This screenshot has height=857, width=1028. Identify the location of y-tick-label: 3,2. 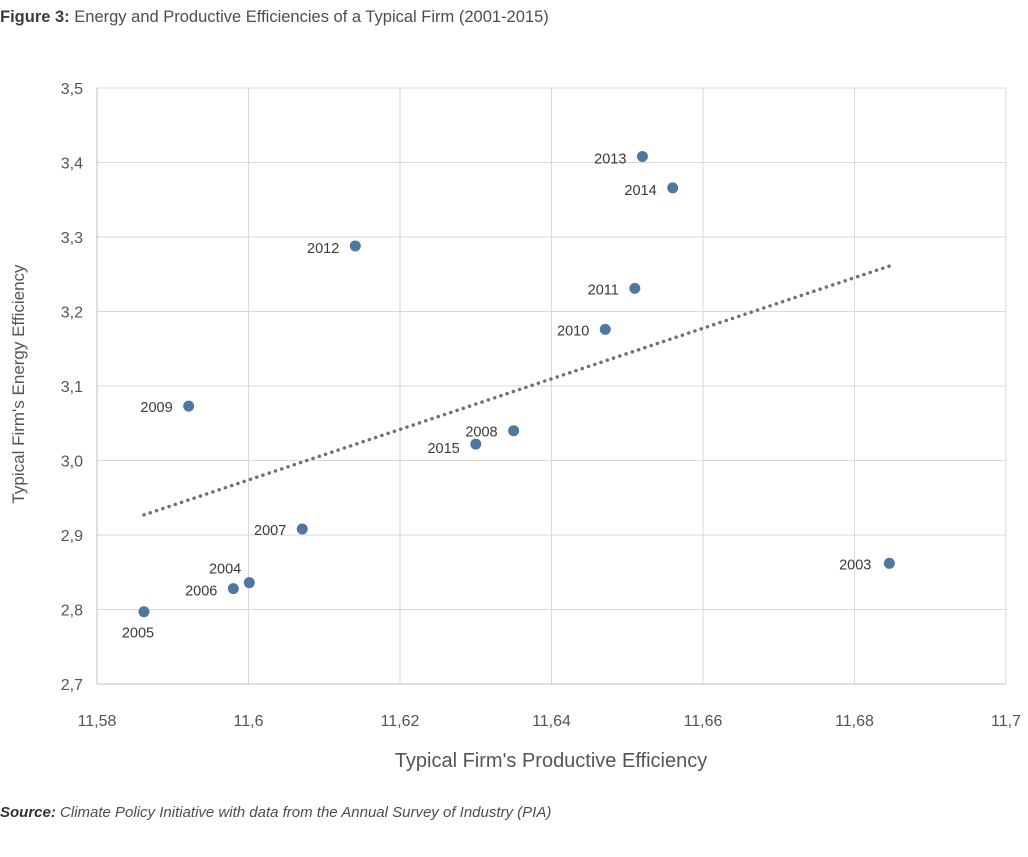
(72, 313).